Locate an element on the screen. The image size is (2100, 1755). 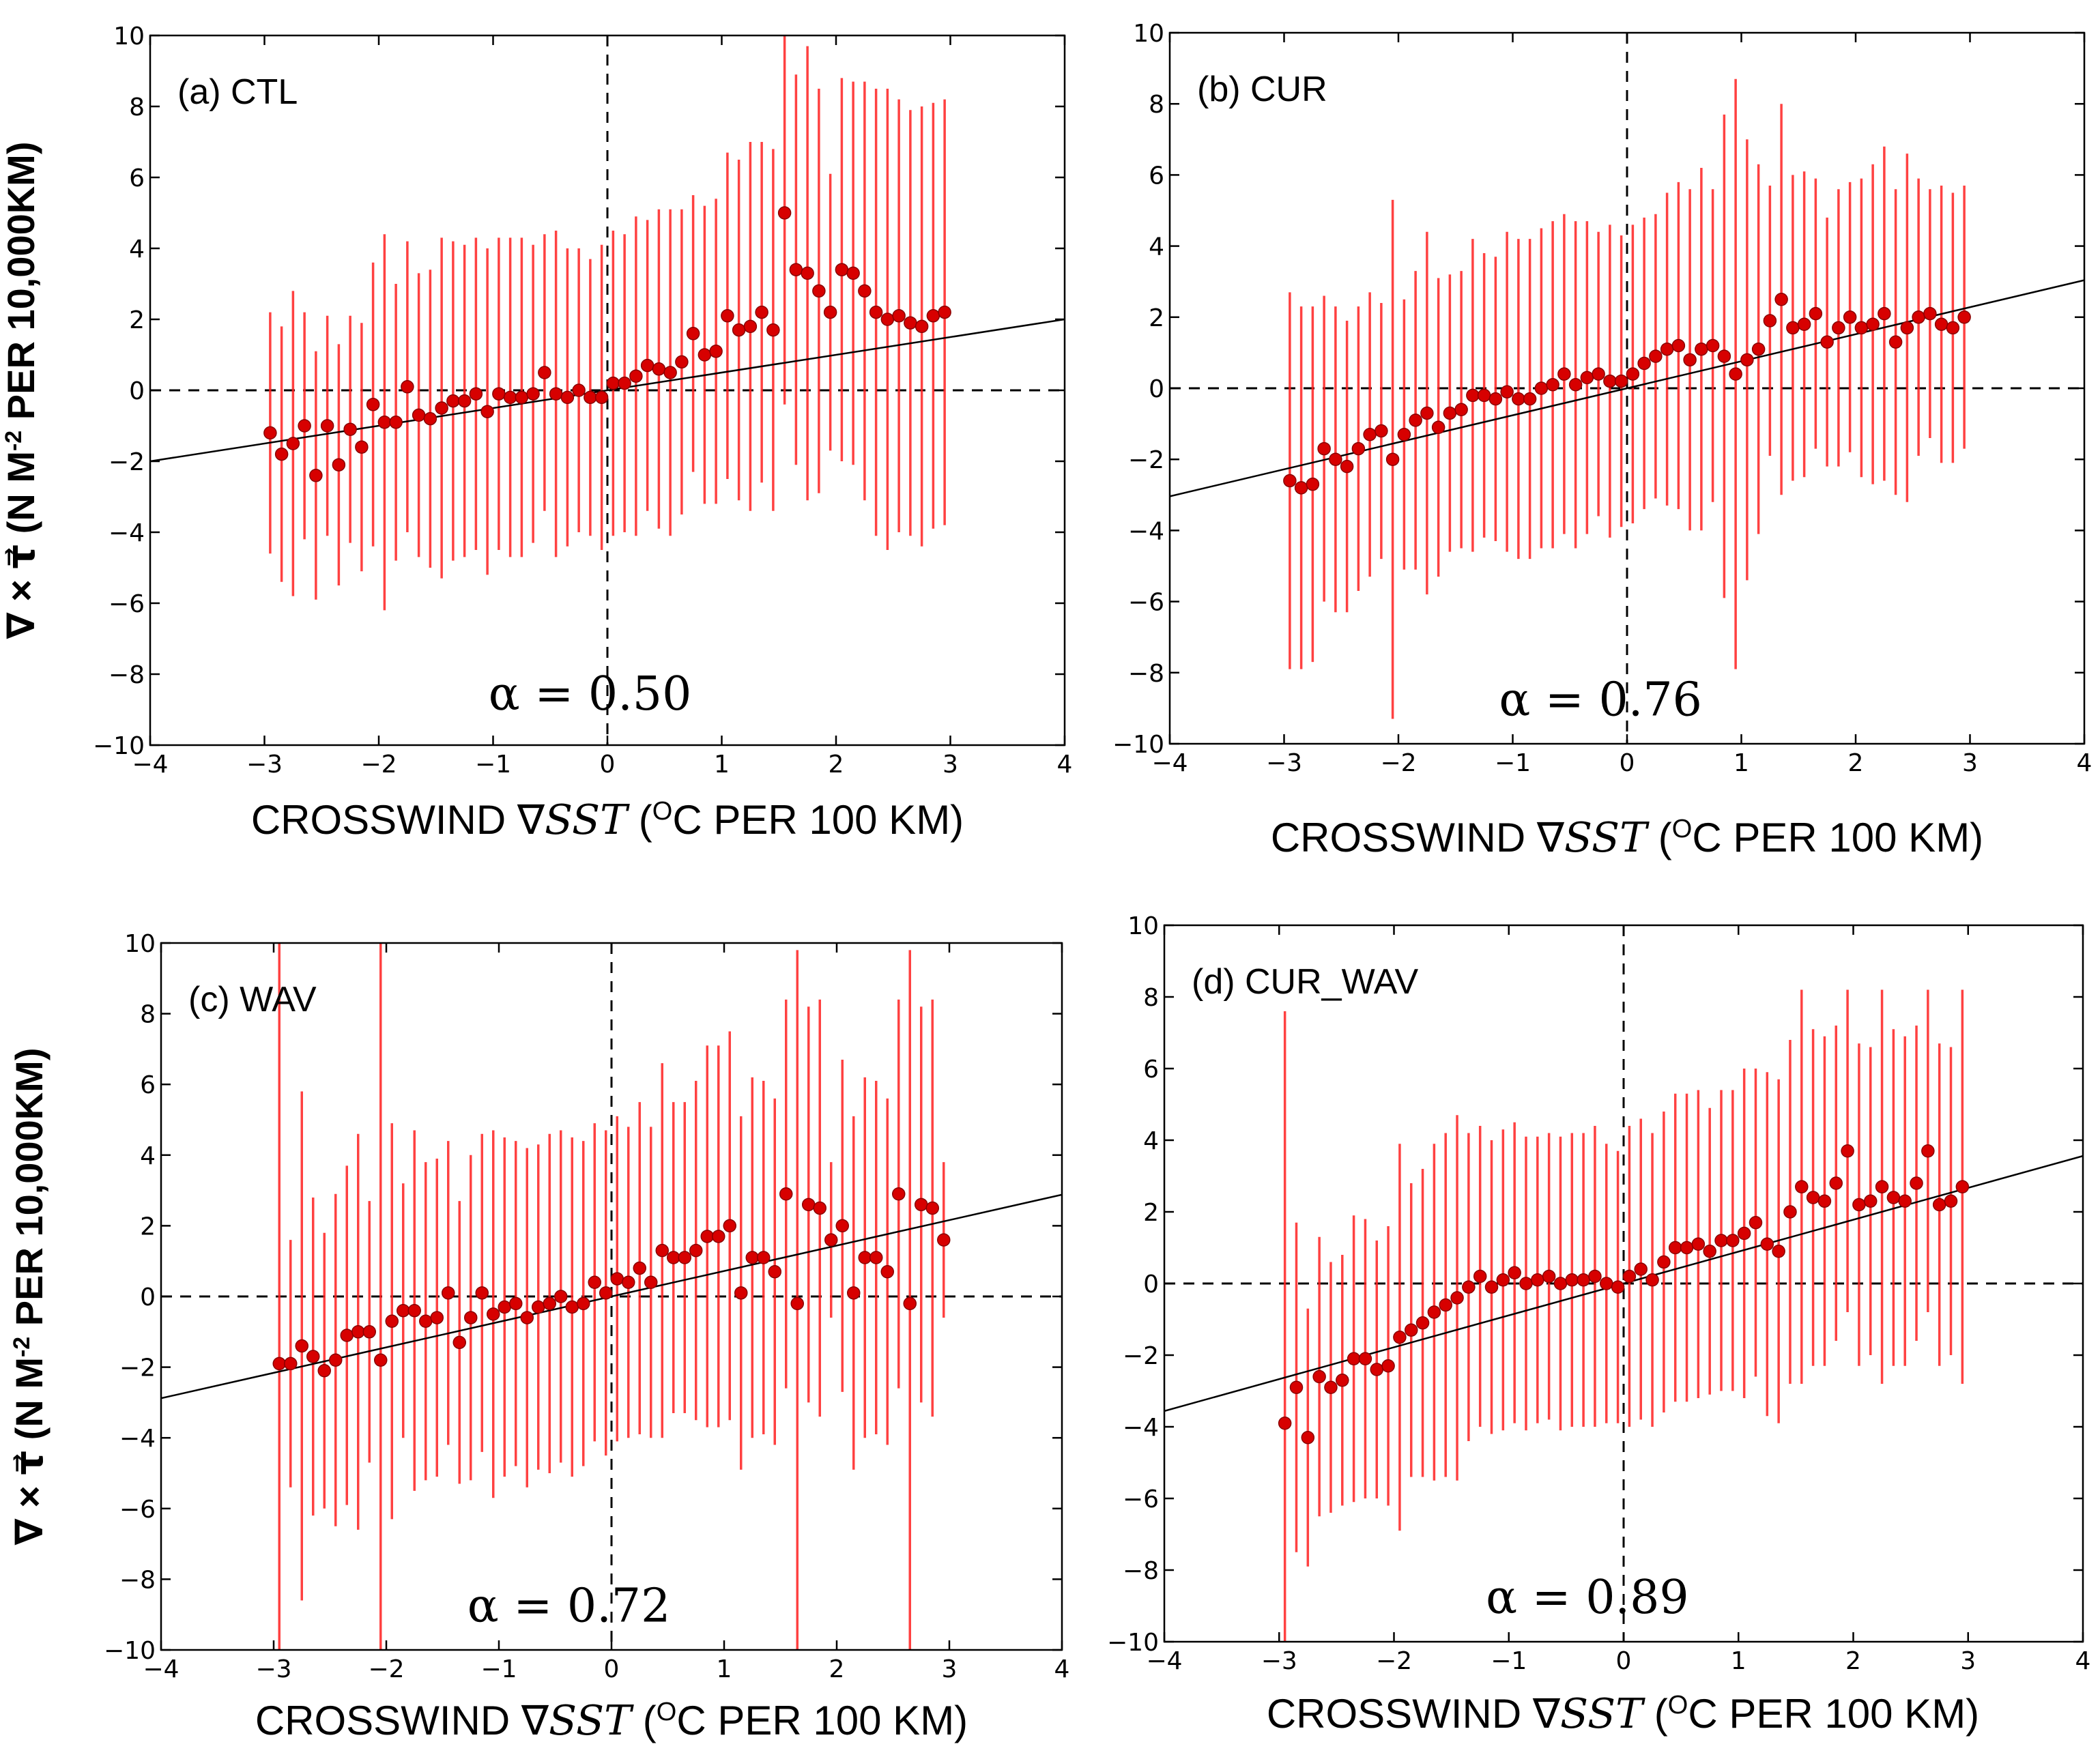
y-tick-label: −10 is located at coordinates (130, 1651).